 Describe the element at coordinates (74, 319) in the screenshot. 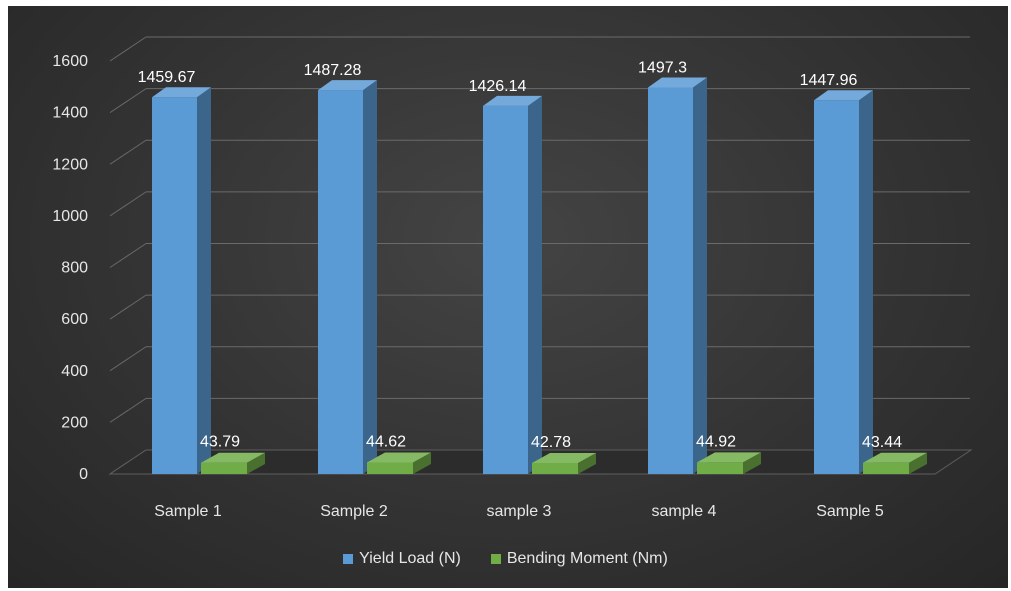

I see `y-tick-label: 600` at that location.